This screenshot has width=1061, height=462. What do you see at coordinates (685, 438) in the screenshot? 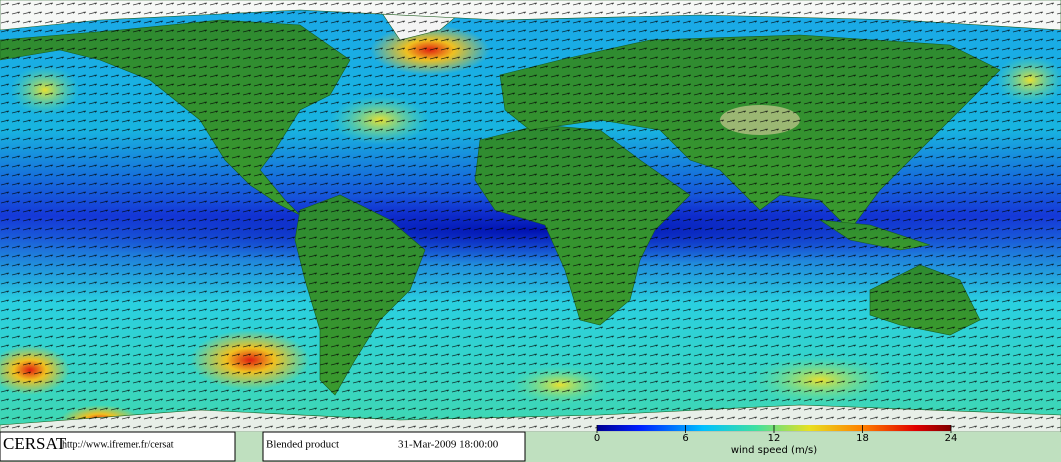
I see `colorbar-tick-label: 6` at bounding box center [685, 438].